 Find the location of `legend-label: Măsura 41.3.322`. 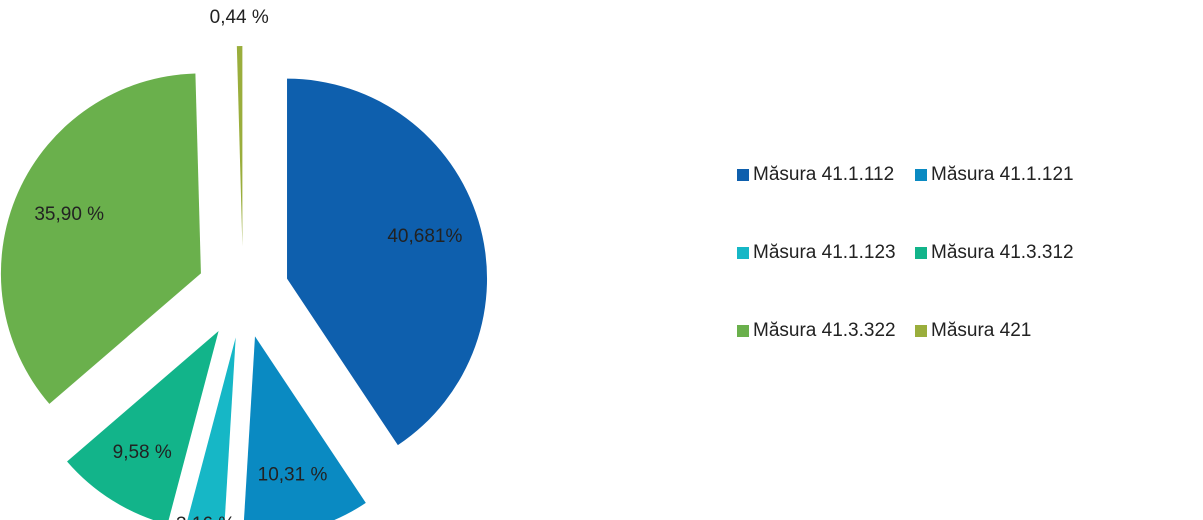

legend-label: Măsura 41.3.322 is located at coordinates (824, 330).